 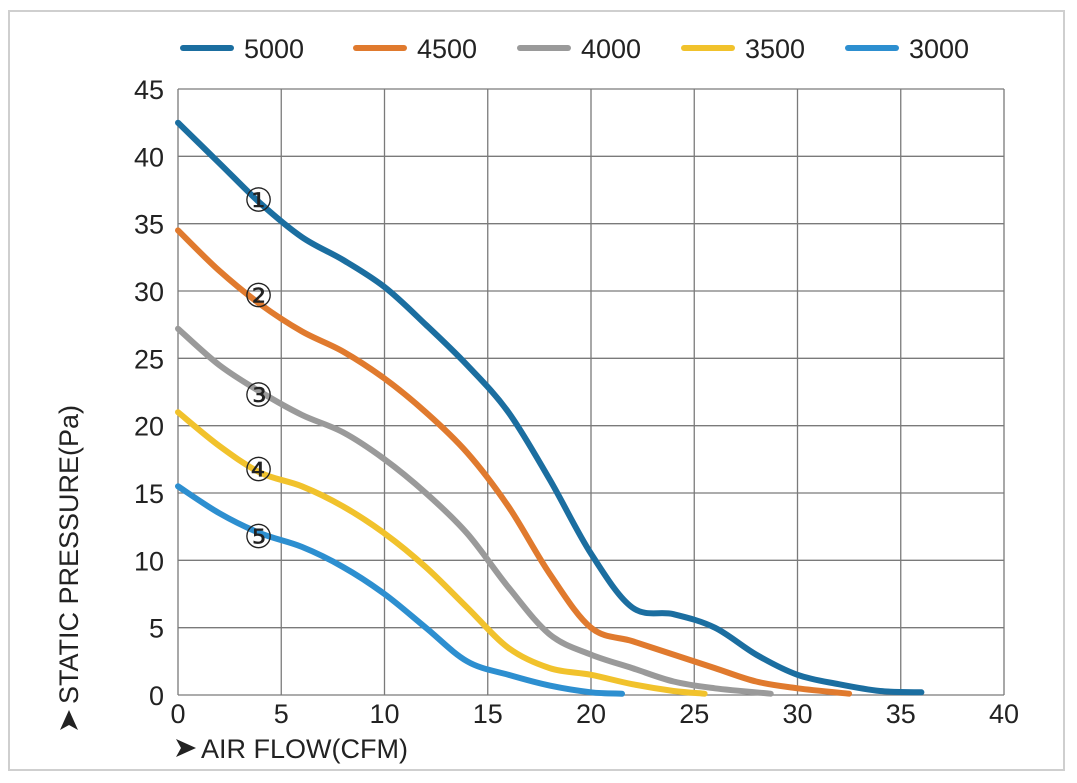 What do you see at coordinates (259, 395) in the screenshot?
I see `curve-marker: ③` at bounding box center [259, 395].